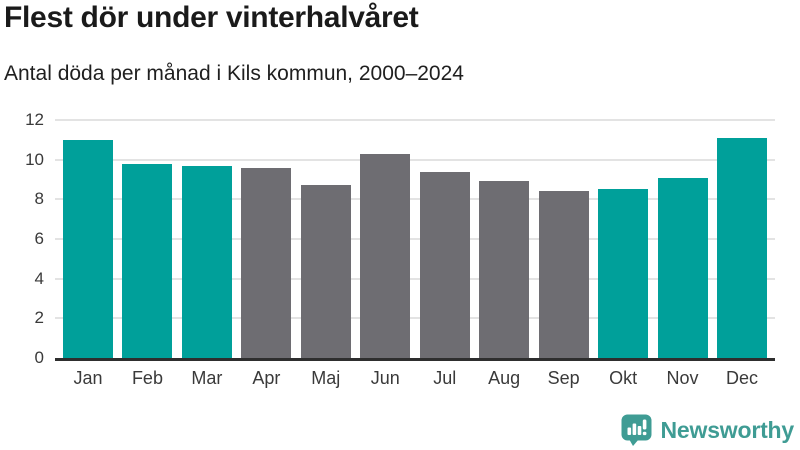 Image resolution: width=800 pixels, height=450 pixels. I want to click on x-tick-label-dec: Dec, so click(741, 378).